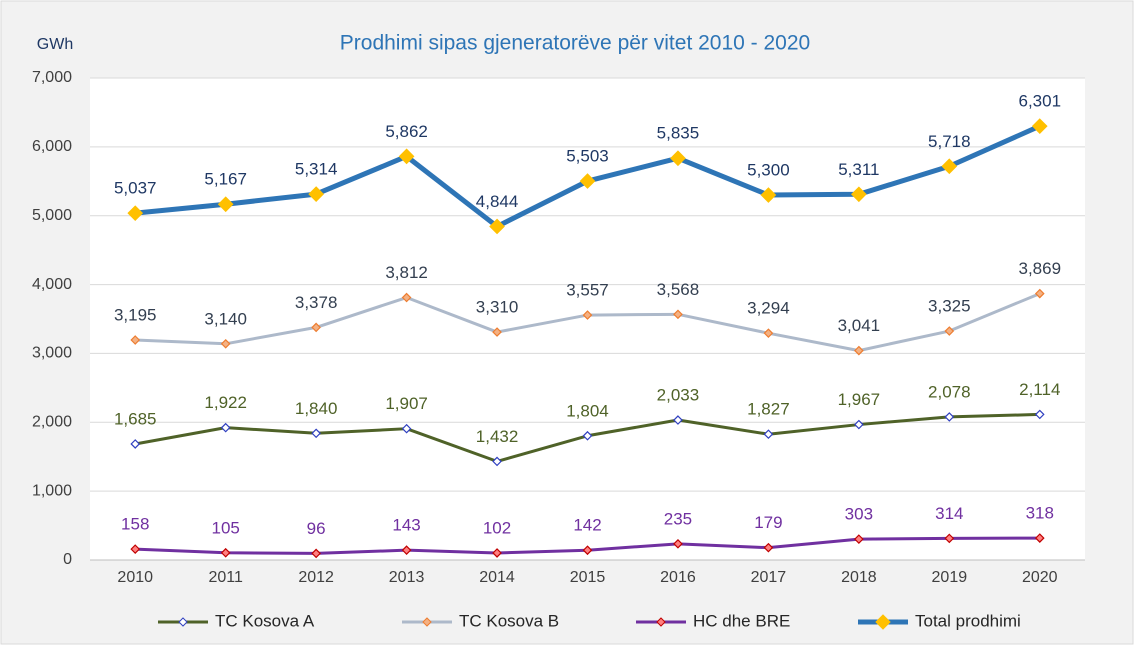 Image resolution: width=1134 pixels, height=645 pixels. I want to click on x-tick-label: 2014, so click(497, 577).